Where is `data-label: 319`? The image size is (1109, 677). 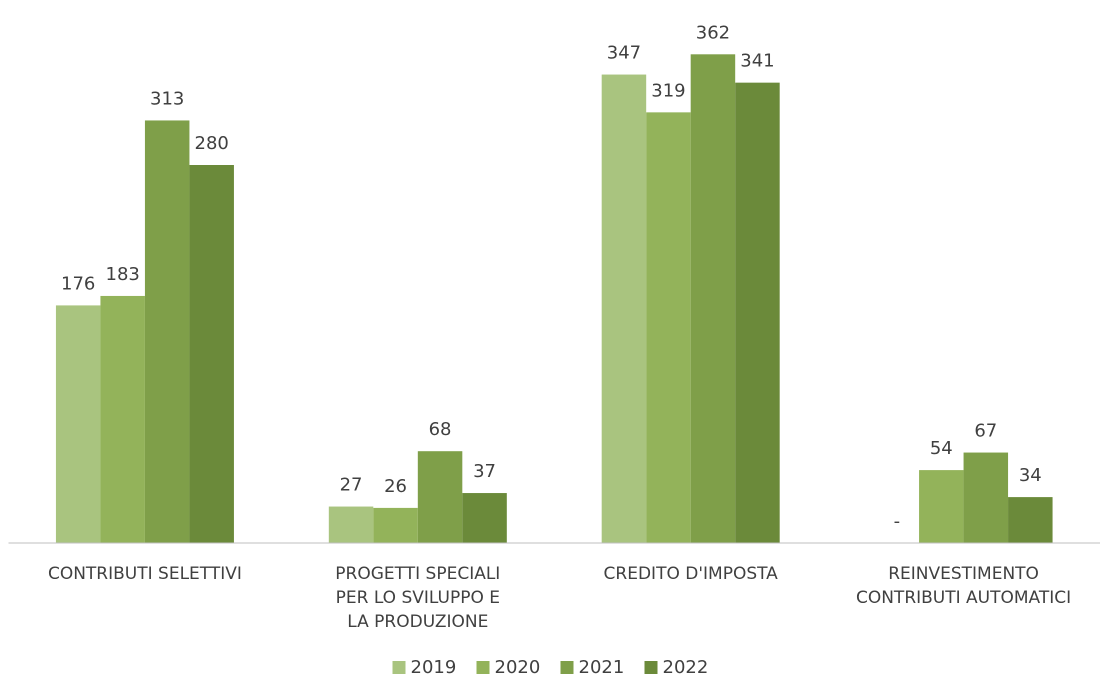 data-label: 319 is located at coordinates (668, 90).